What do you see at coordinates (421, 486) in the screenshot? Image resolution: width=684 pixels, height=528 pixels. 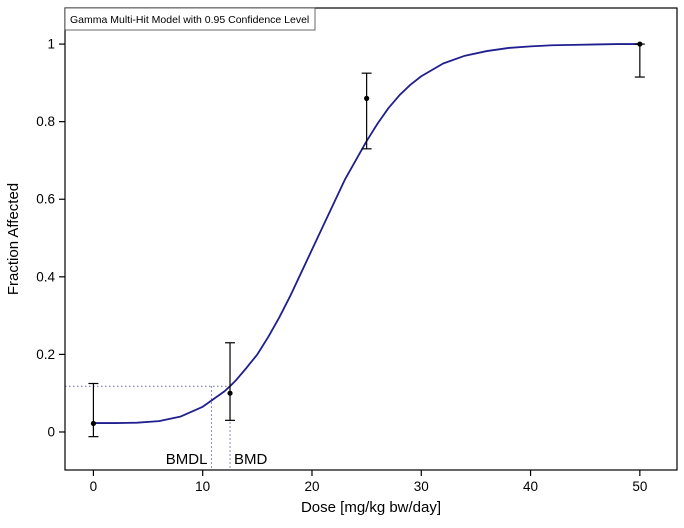 I see `x-tick-label: 30` at bounding box center [421, 486].